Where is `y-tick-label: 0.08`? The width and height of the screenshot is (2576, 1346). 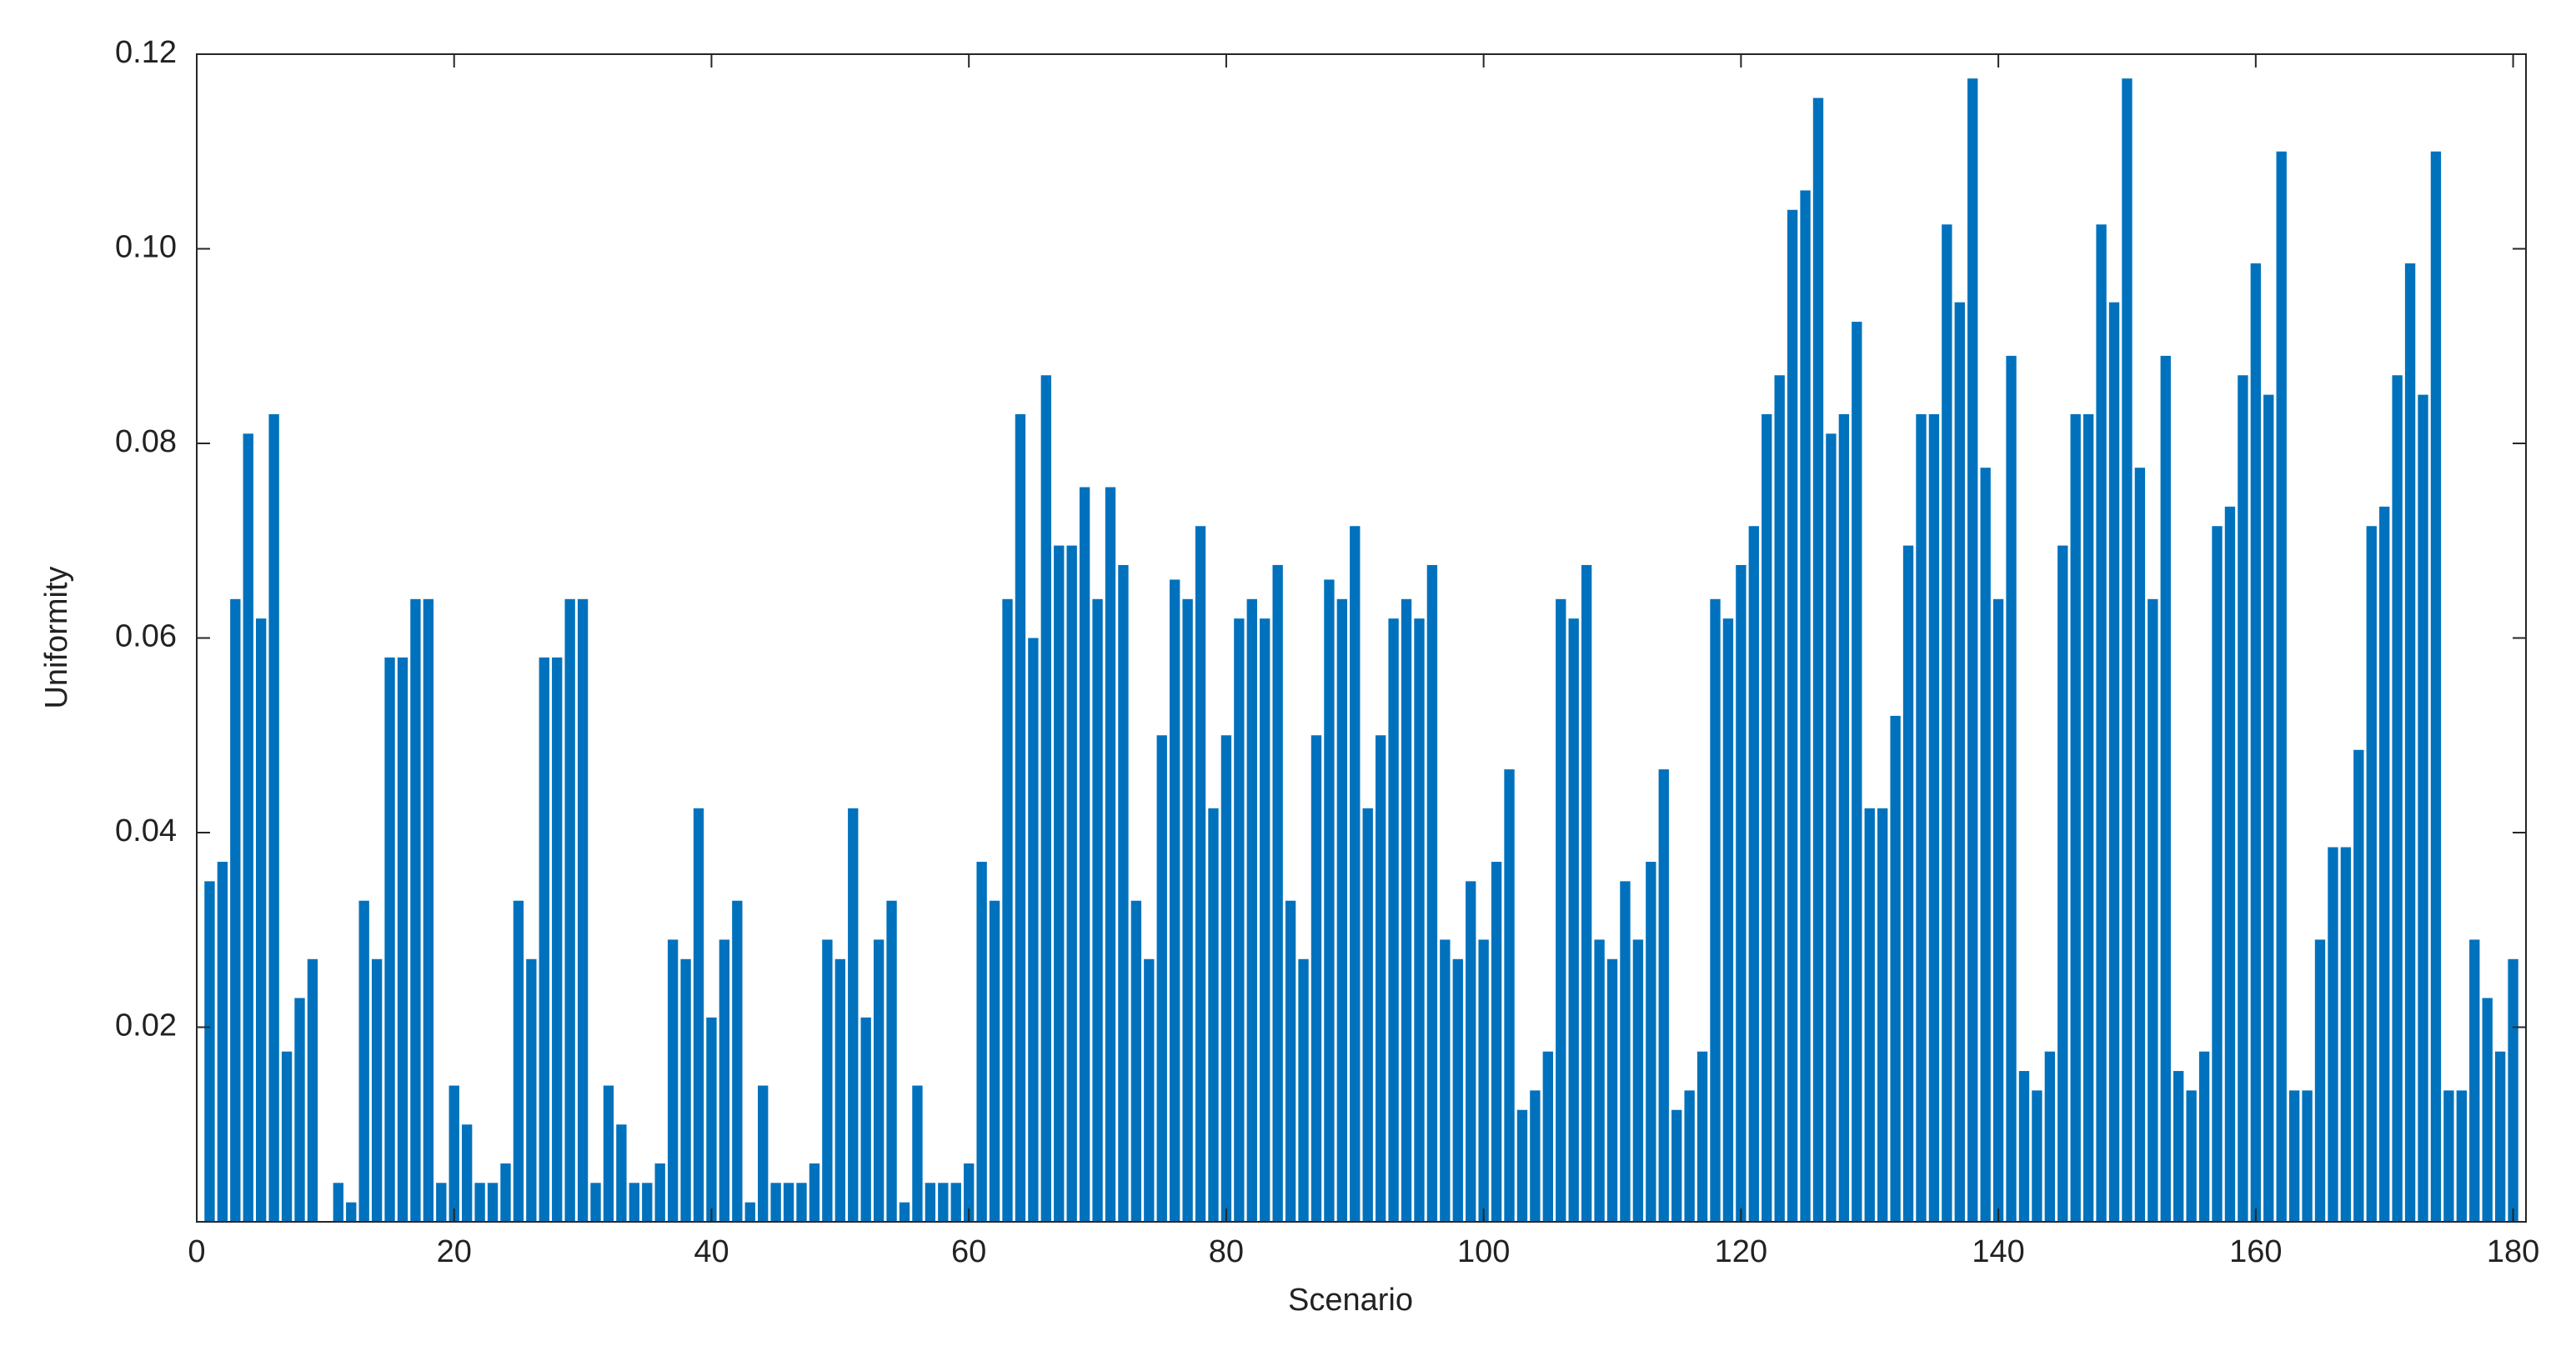
y-tick-label: 0.08 is located at coordinates (146, 442).